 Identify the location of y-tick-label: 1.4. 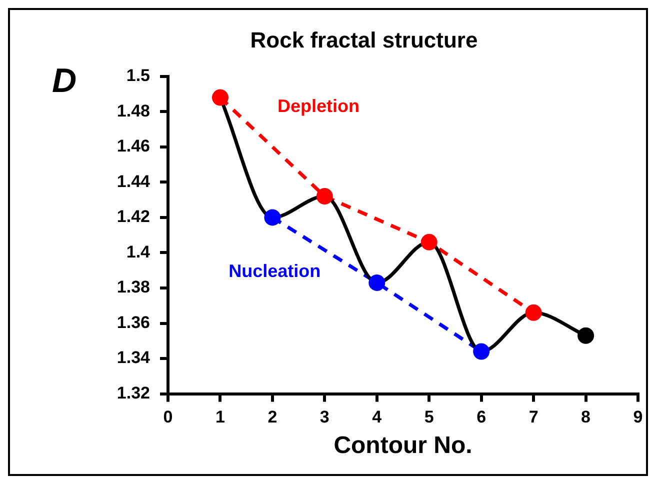
(138, 252).